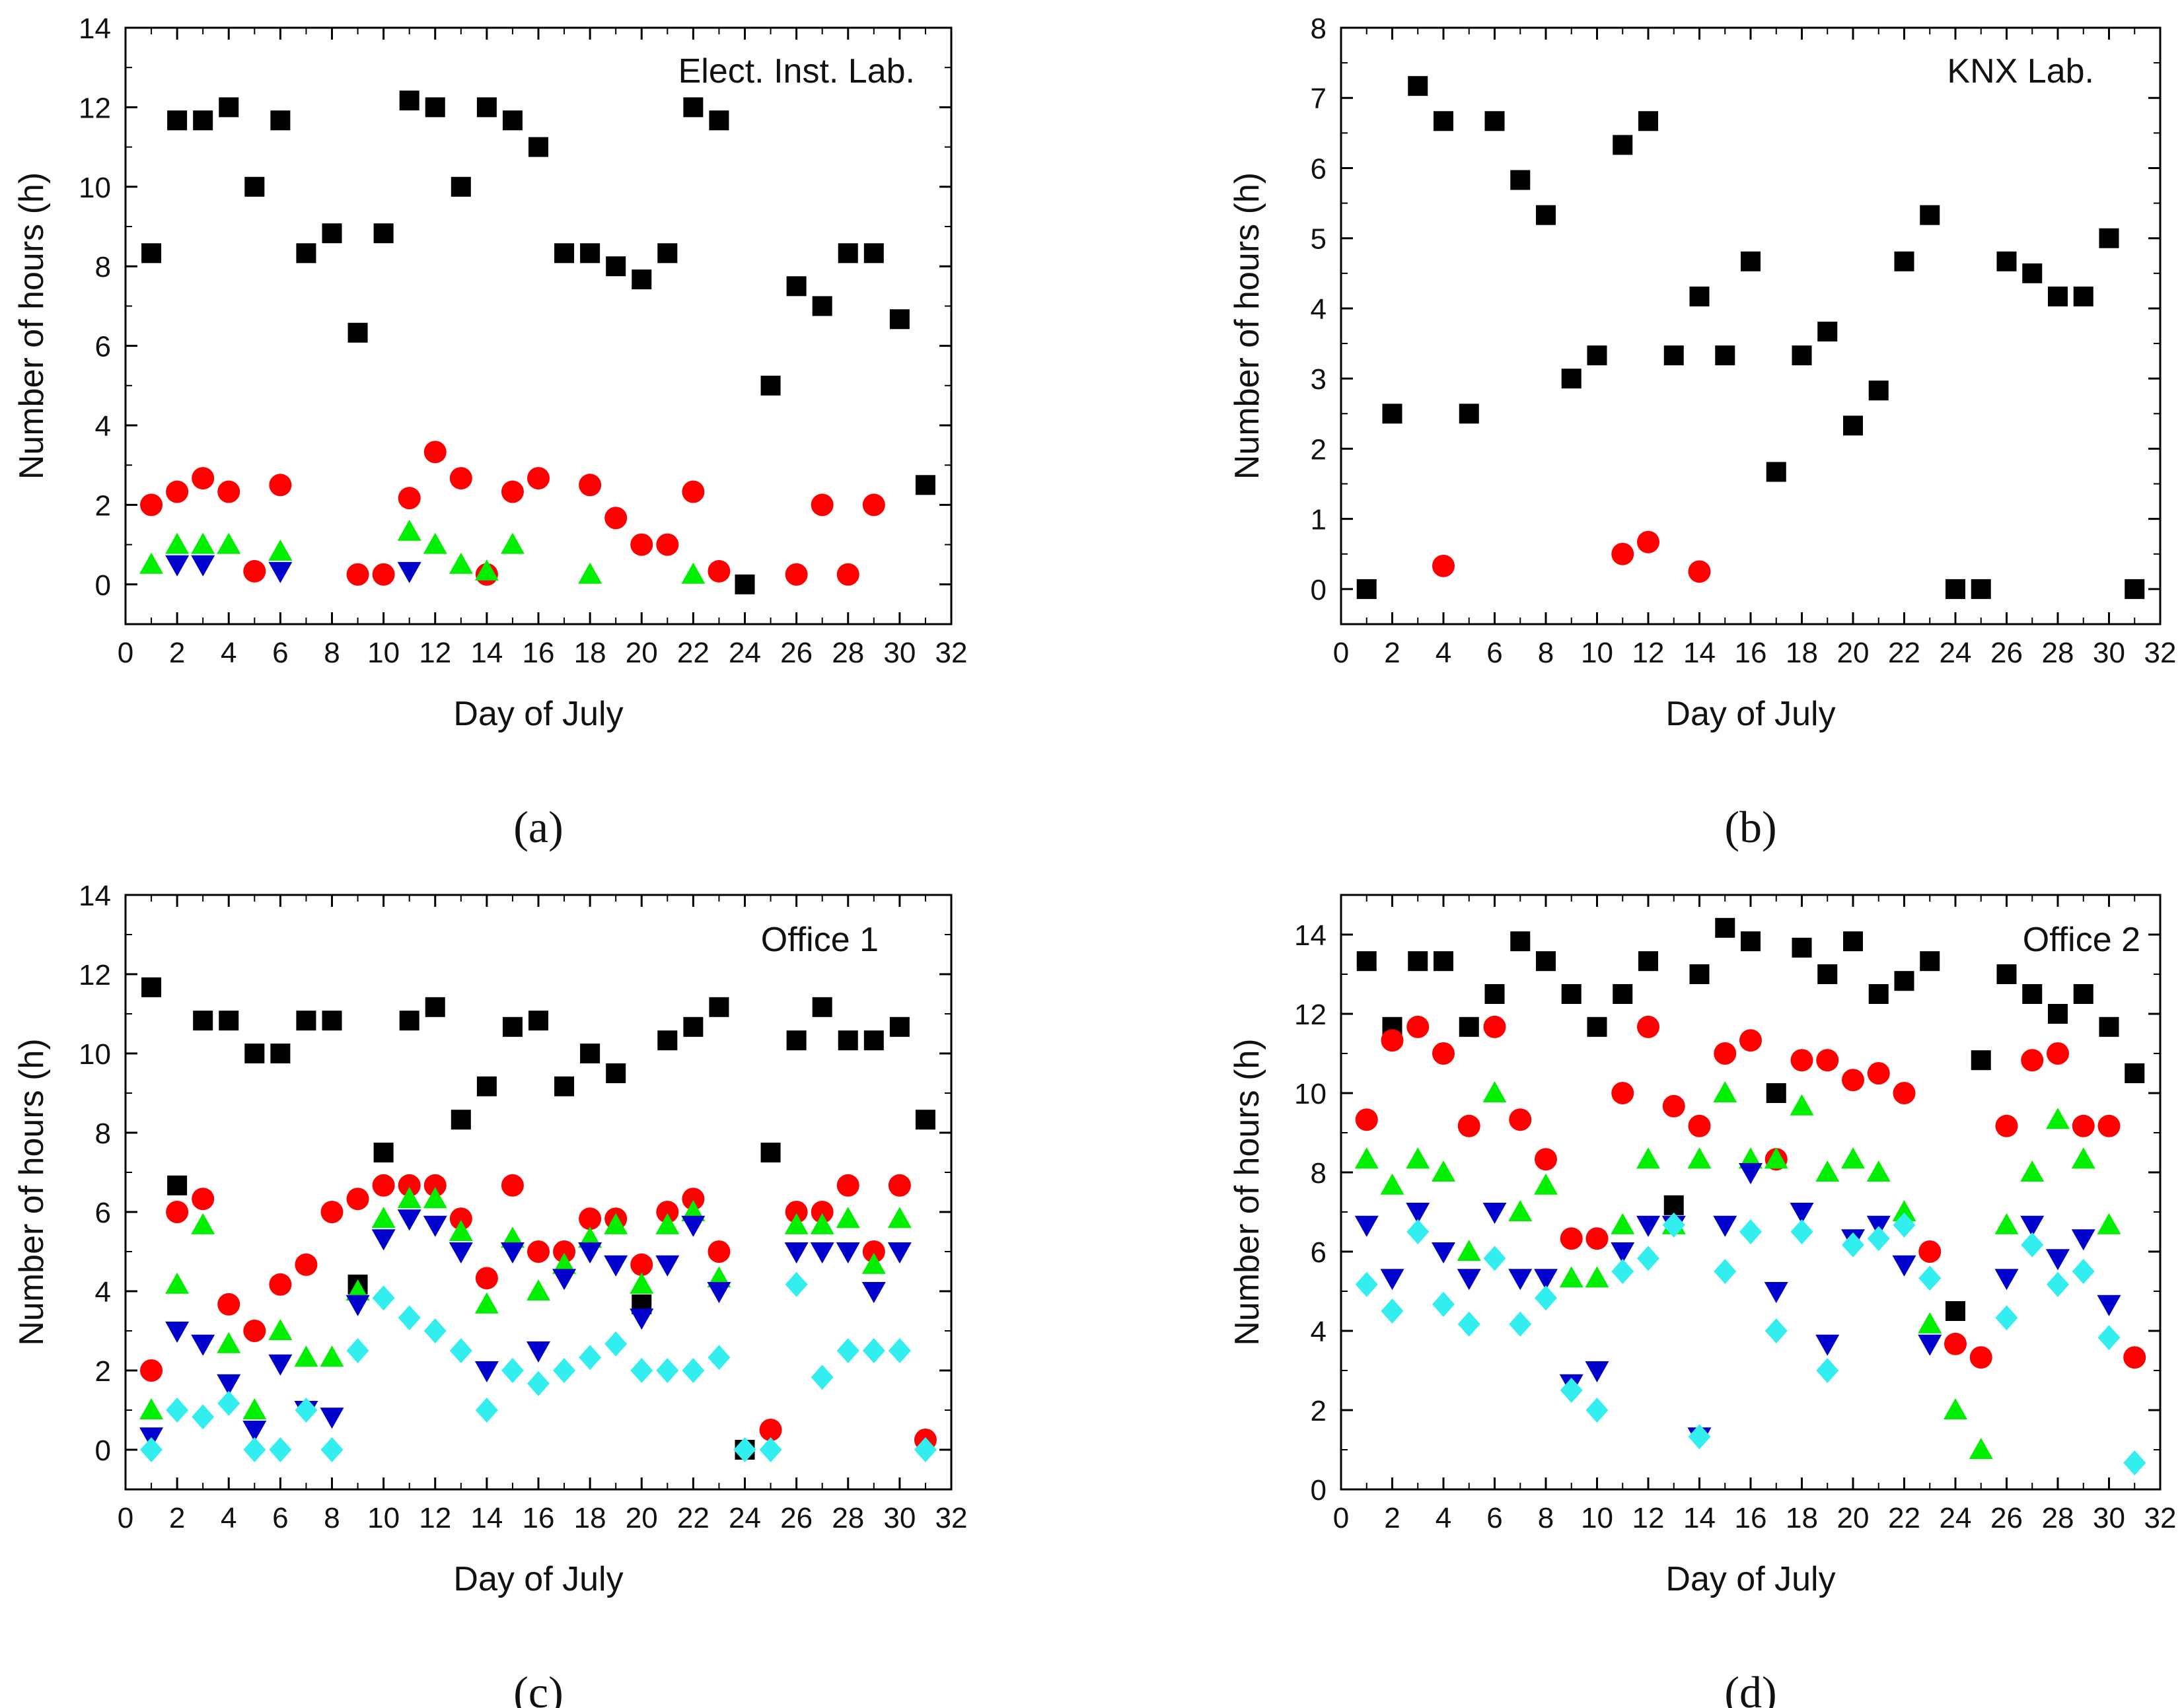 The height and width of the screenshot is (1708, 2182). I want to click on panel-caption: (c), so click(538, 1687).